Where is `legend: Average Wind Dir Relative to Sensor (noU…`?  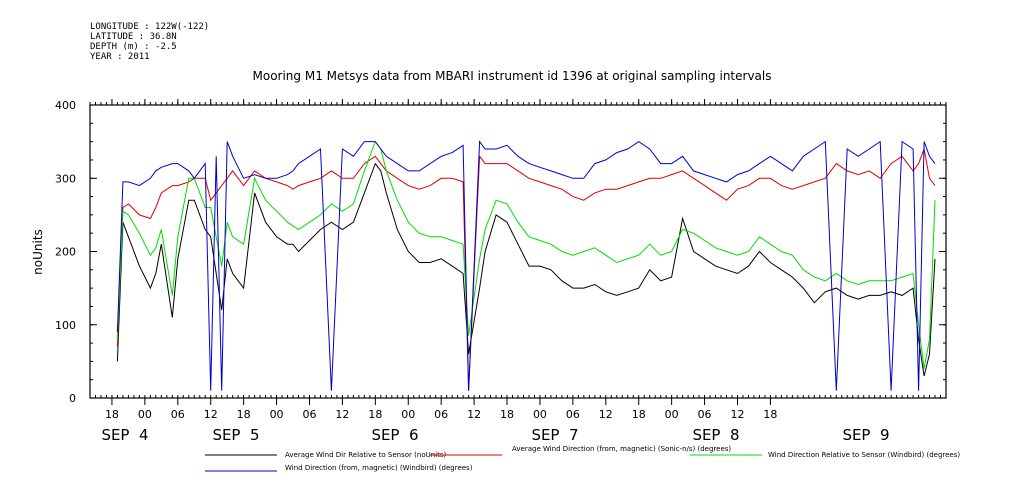 legend: Average Wind Dir Relative to Sensor (noU… is located at coordinates (582, 458).